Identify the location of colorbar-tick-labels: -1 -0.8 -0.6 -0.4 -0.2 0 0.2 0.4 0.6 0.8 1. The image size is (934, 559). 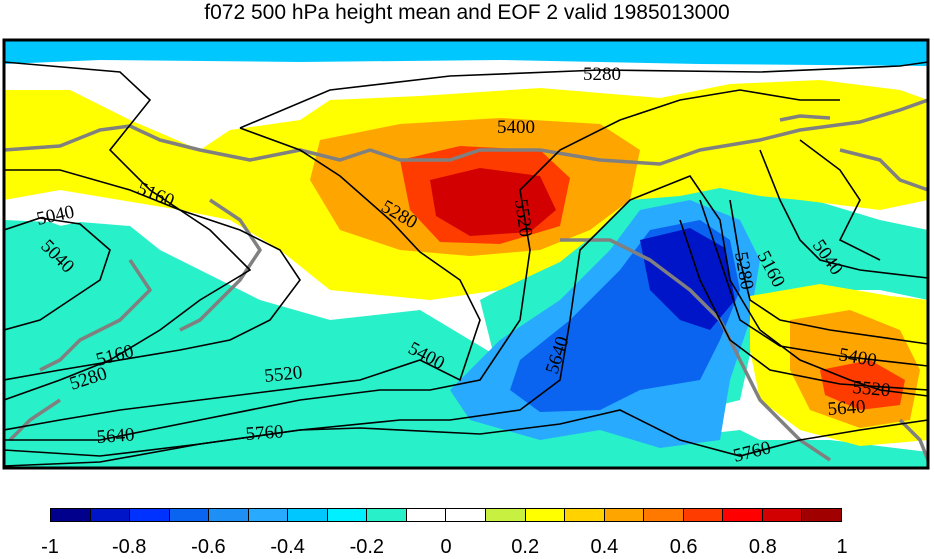
(467, 547).